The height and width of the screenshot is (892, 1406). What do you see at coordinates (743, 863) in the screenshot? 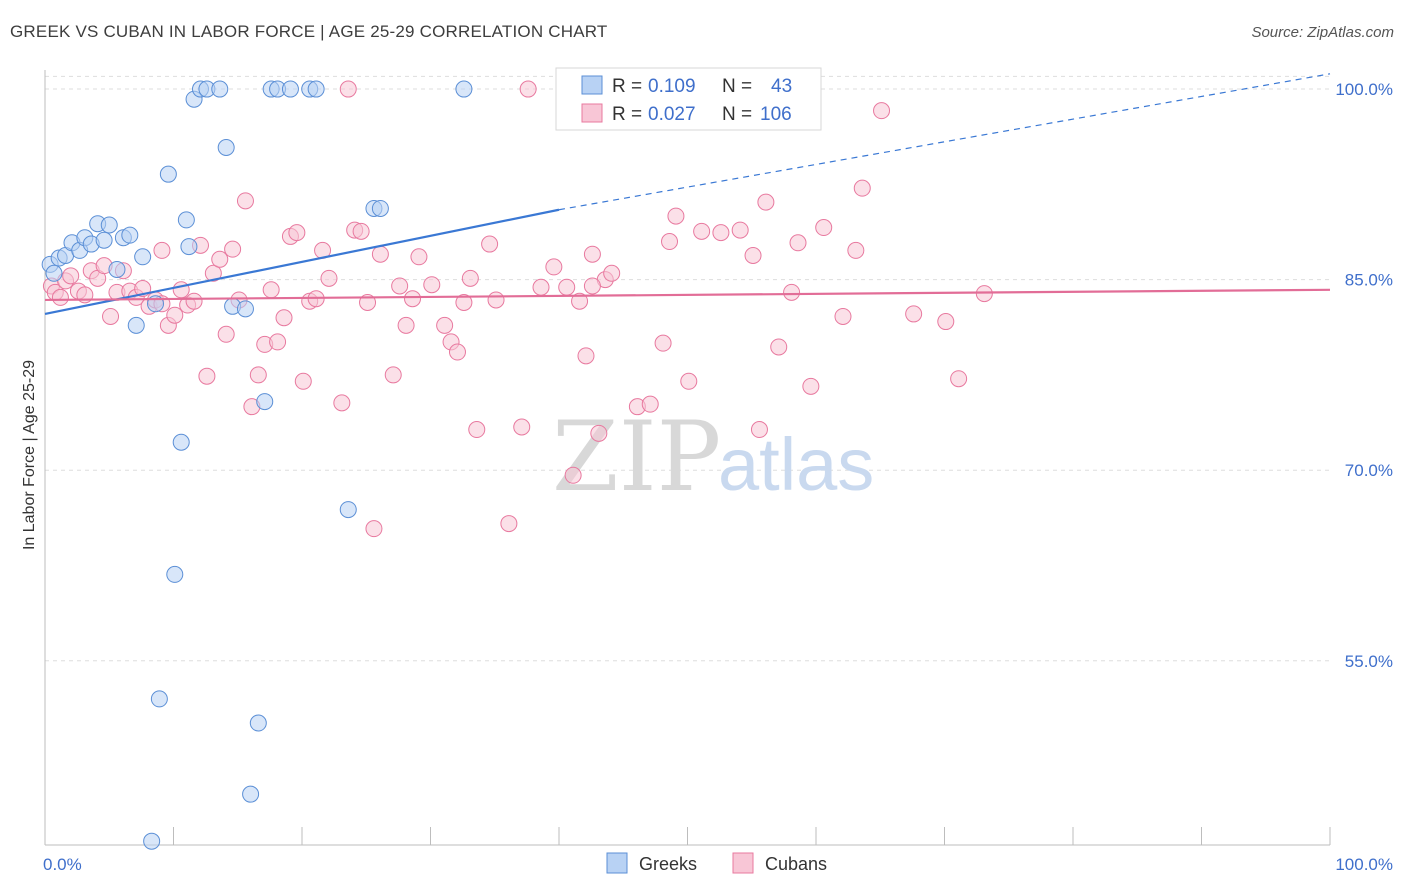
I see `bottom-legend-cubans-swatch` at bounding box center [743, 863].